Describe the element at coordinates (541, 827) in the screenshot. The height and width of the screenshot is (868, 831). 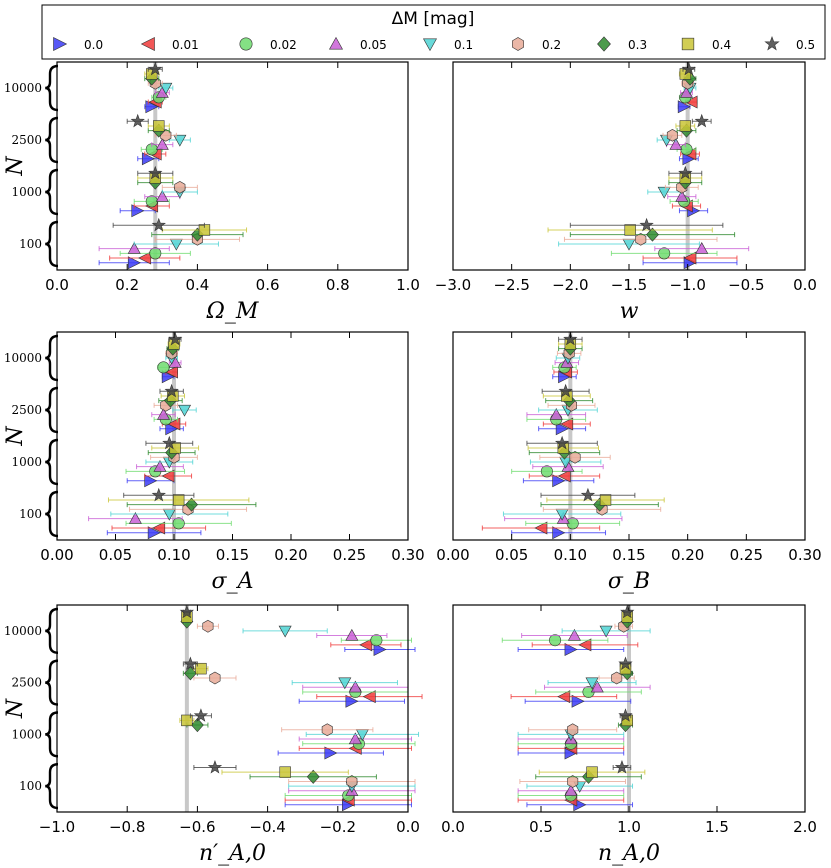
I see `xtick-label: 0.5` at that location.